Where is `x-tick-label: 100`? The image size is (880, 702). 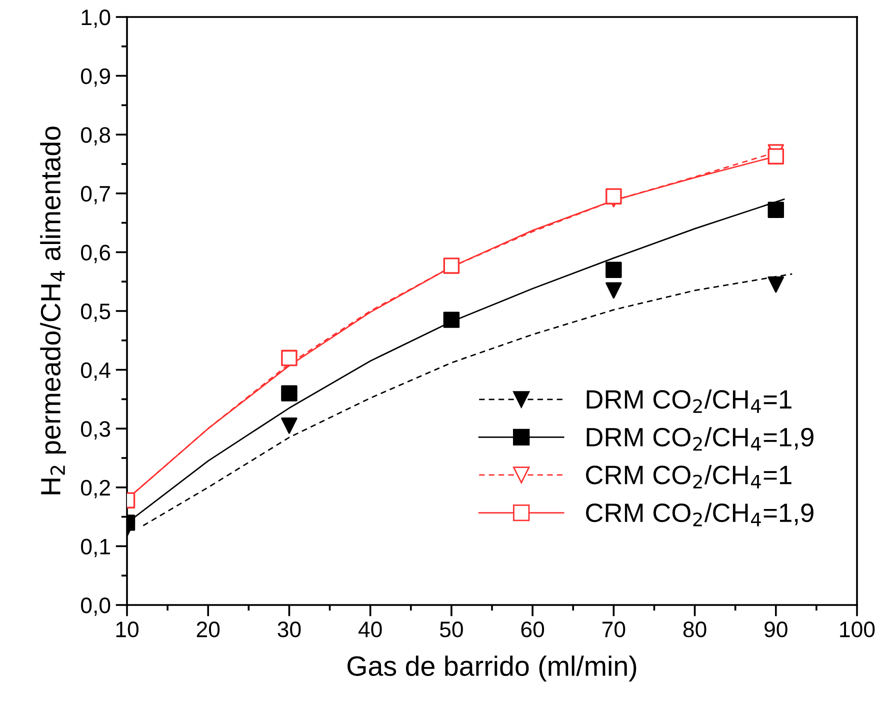
x-tick-label: 100 is located at coordinates (857, 630).